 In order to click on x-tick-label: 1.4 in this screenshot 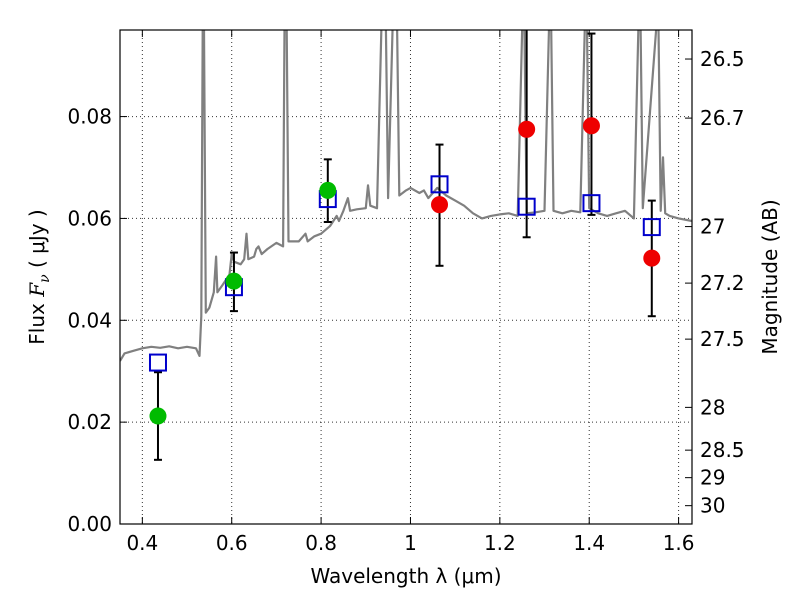, I will do `click(589, 543)`.